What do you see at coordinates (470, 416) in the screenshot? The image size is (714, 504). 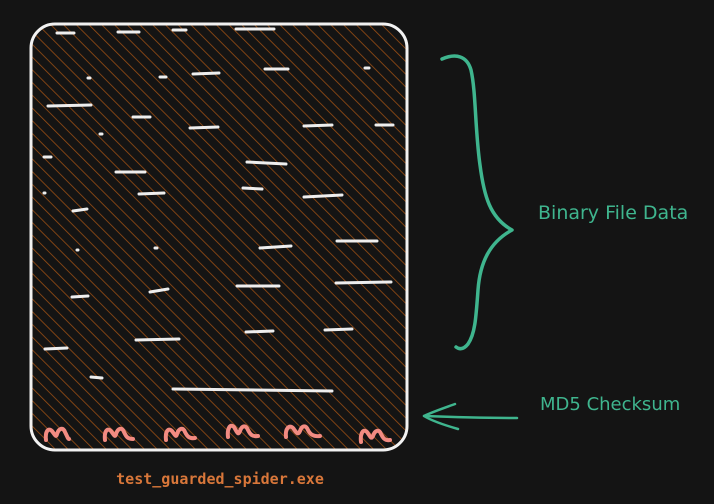 I see `left-arrow-icon` at bounding box center [470, 416].